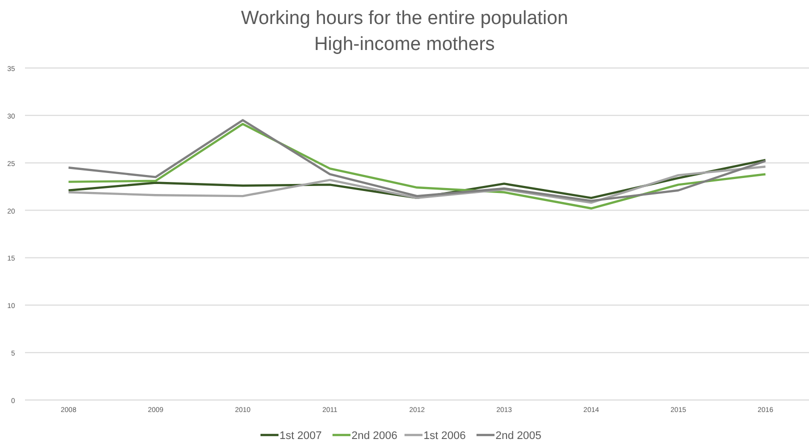 The height and width of the screenshot is (444, 809). I want to click on legend-label: 2nd 2006, so click(375, 436).